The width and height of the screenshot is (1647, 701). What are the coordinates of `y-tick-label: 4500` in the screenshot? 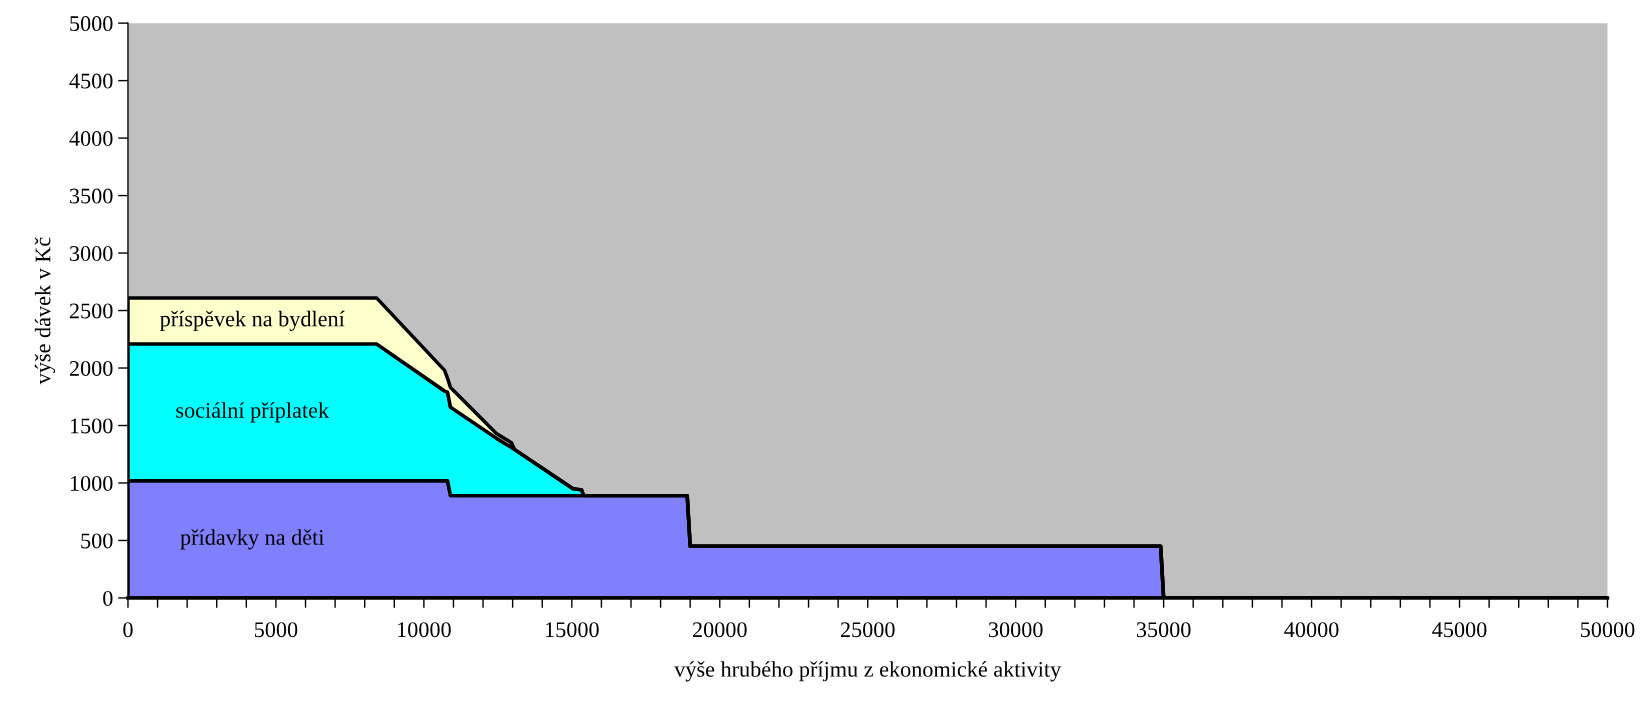 It's located at (91, 81).